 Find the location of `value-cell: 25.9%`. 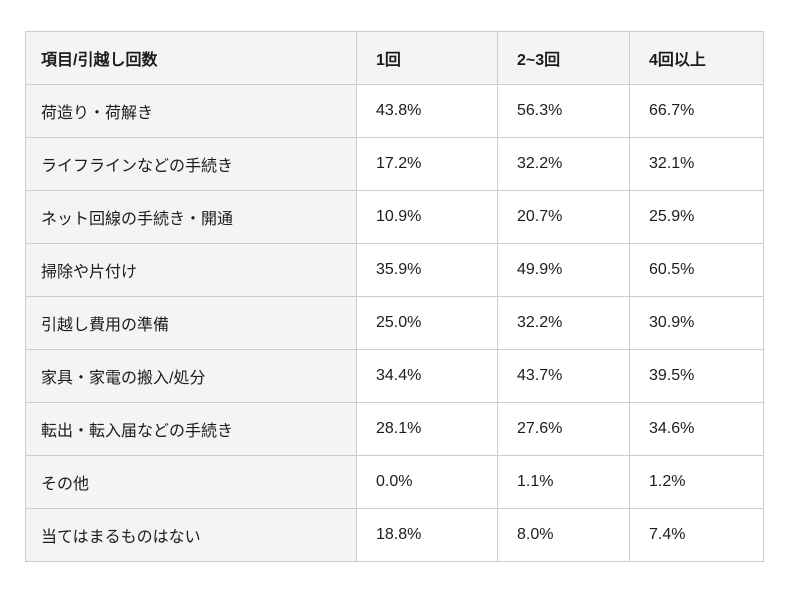

value-cell: 25.9% is located at coordinates (696, 217).